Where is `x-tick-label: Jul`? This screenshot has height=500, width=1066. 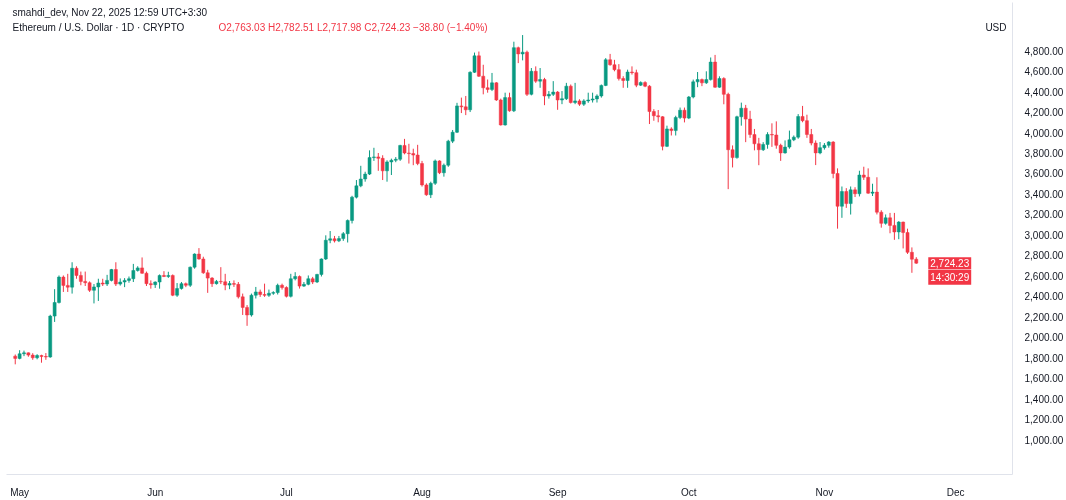
x-tick-label: Jul is located at coordinates (286, 492).